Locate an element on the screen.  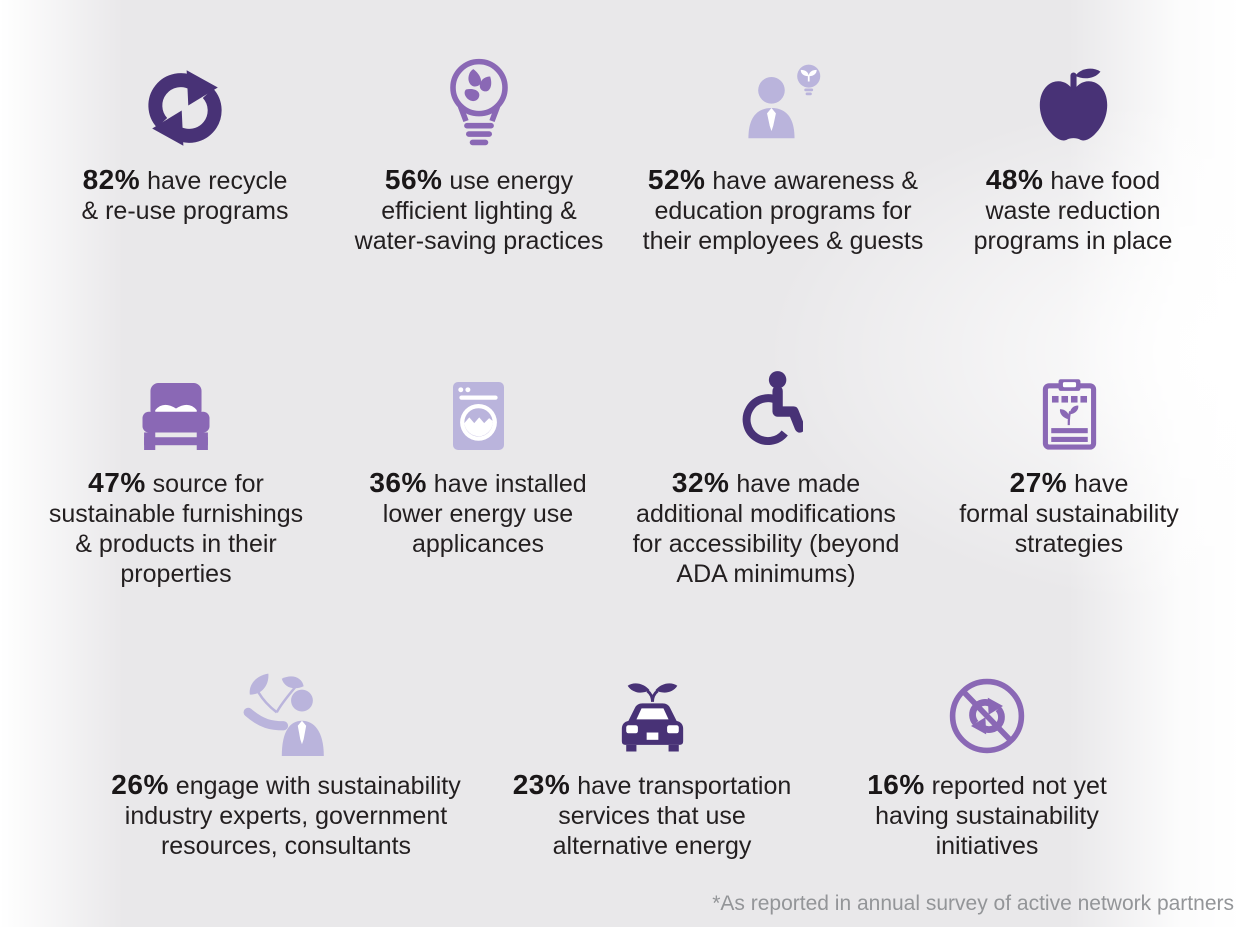
stat-caption: 82% have recycle & re-use programs is located at coordinates (185, 195).